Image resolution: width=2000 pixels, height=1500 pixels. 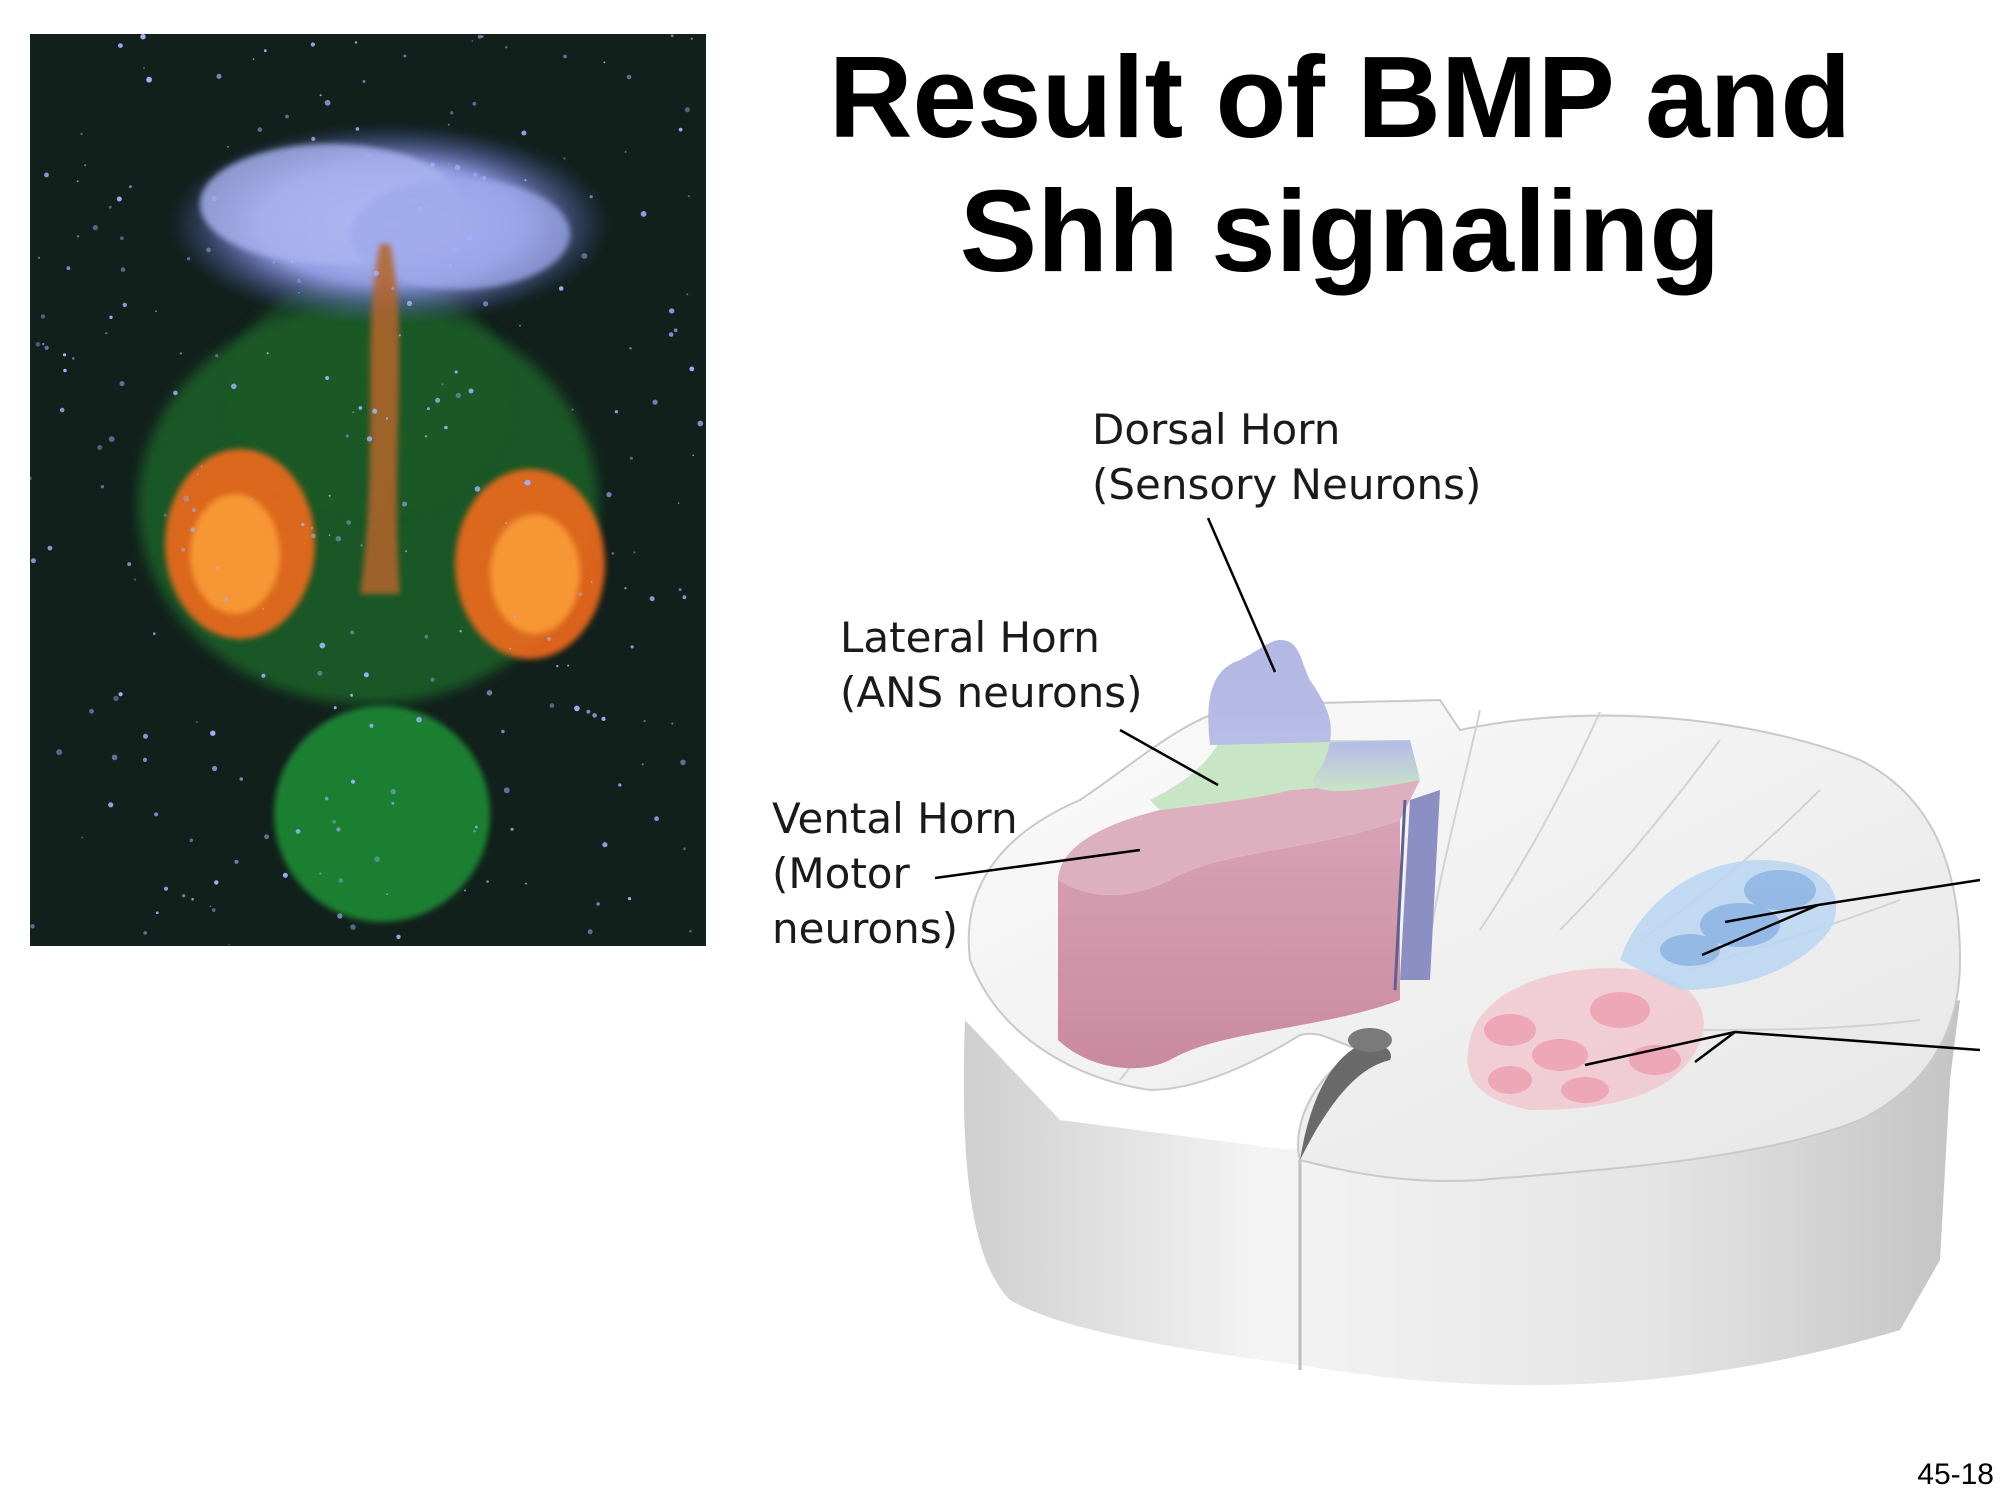 I want to click on dorsal-horn-label: Dorsal Horn, so click(x=1216, y=429).